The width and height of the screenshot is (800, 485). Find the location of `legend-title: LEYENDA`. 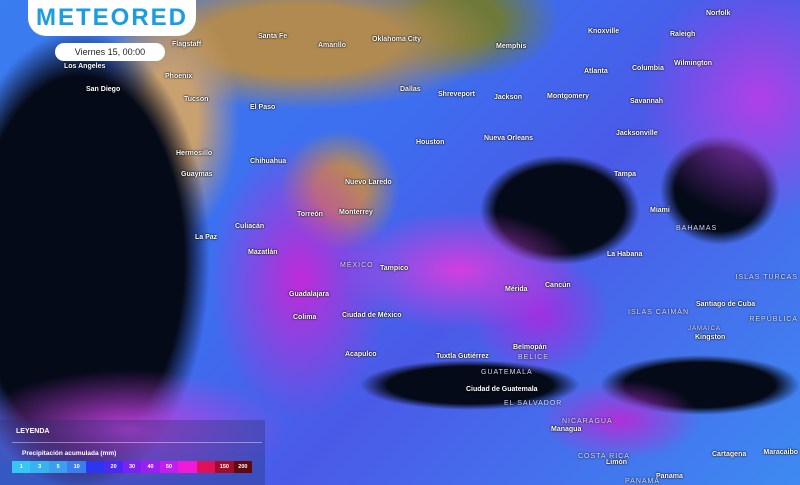

legend-title: LEYENDA is located at coordinates (33, 431).